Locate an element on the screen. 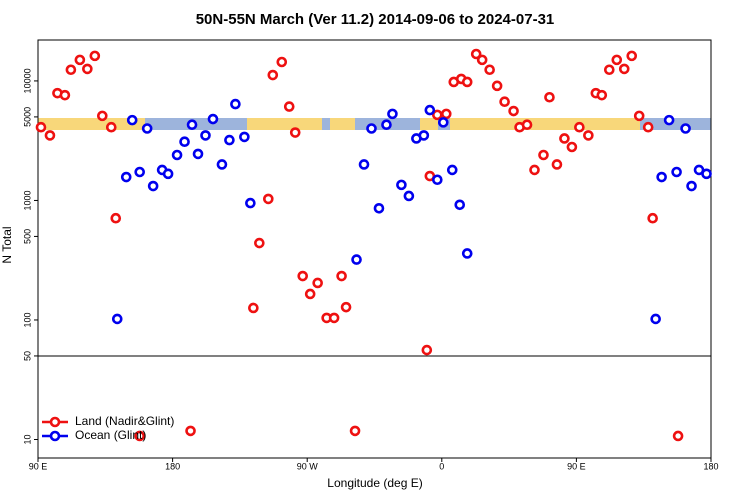 The height and width of the screenshot is (500, 750). x-tick-label: 180 is located at coordinates (710, 466).